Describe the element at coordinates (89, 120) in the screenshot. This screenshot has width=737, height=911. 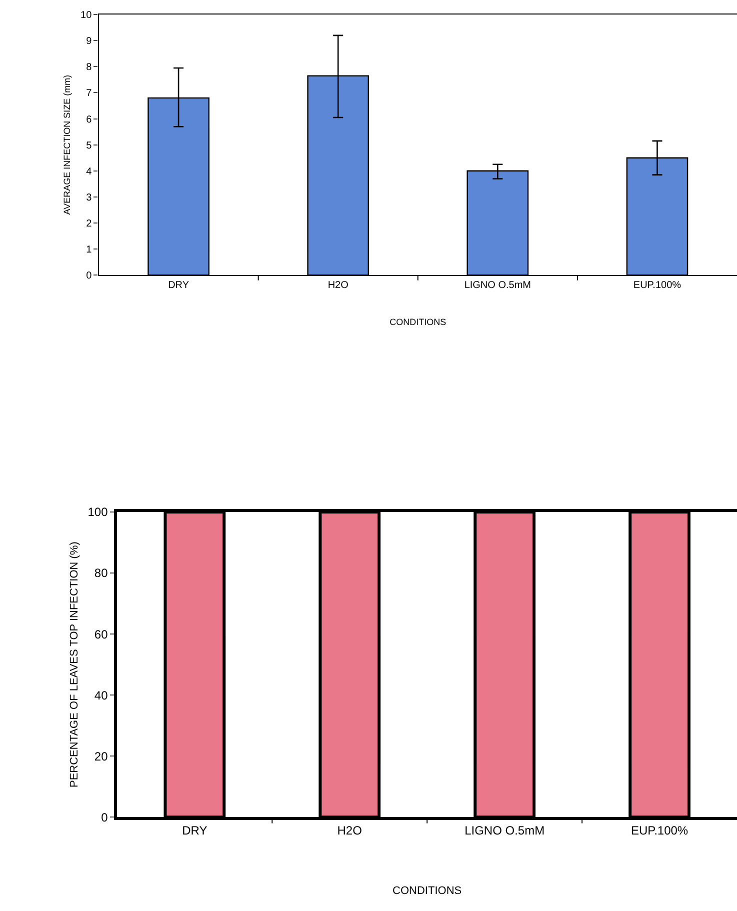
I see `y-tick-label: 6` at that location.